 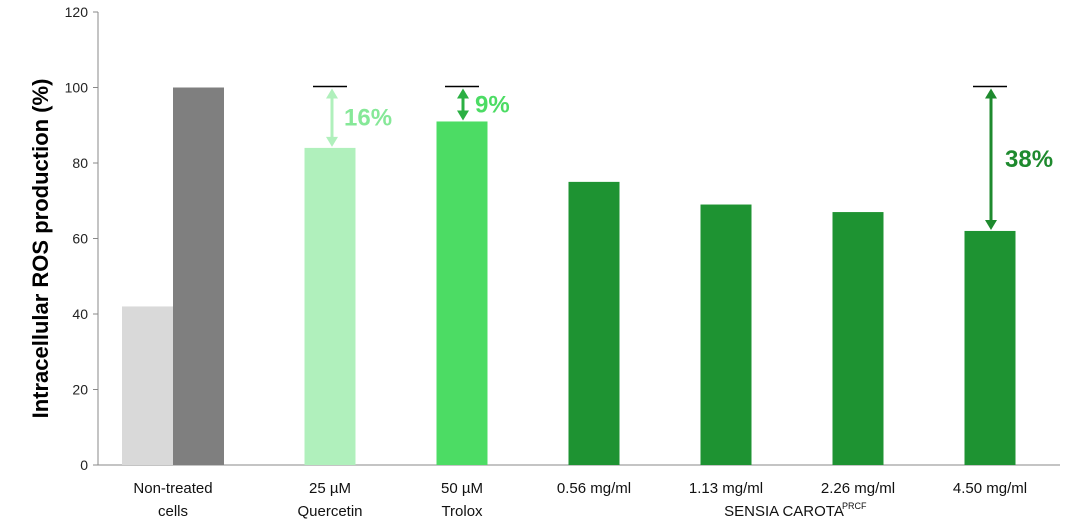 I want to click on x-category-label: cells, so click(x=173, y=511).